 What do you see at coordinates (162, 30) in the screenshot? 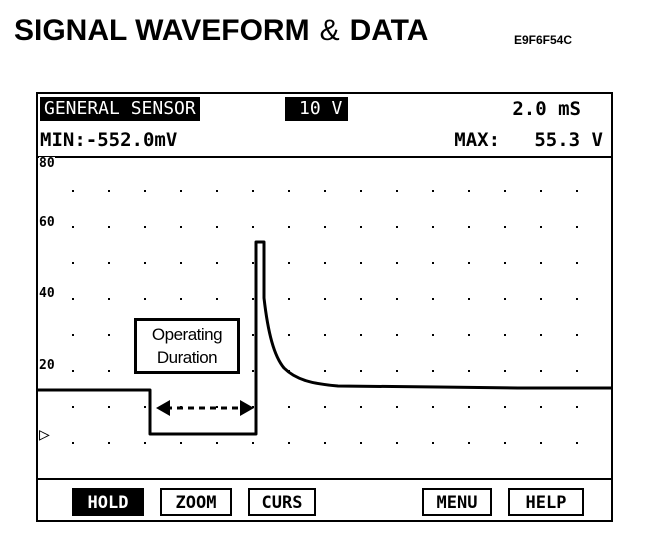
I see `title-part1: SIGNAL WAVEFORM` at bounding box center [162, 30].